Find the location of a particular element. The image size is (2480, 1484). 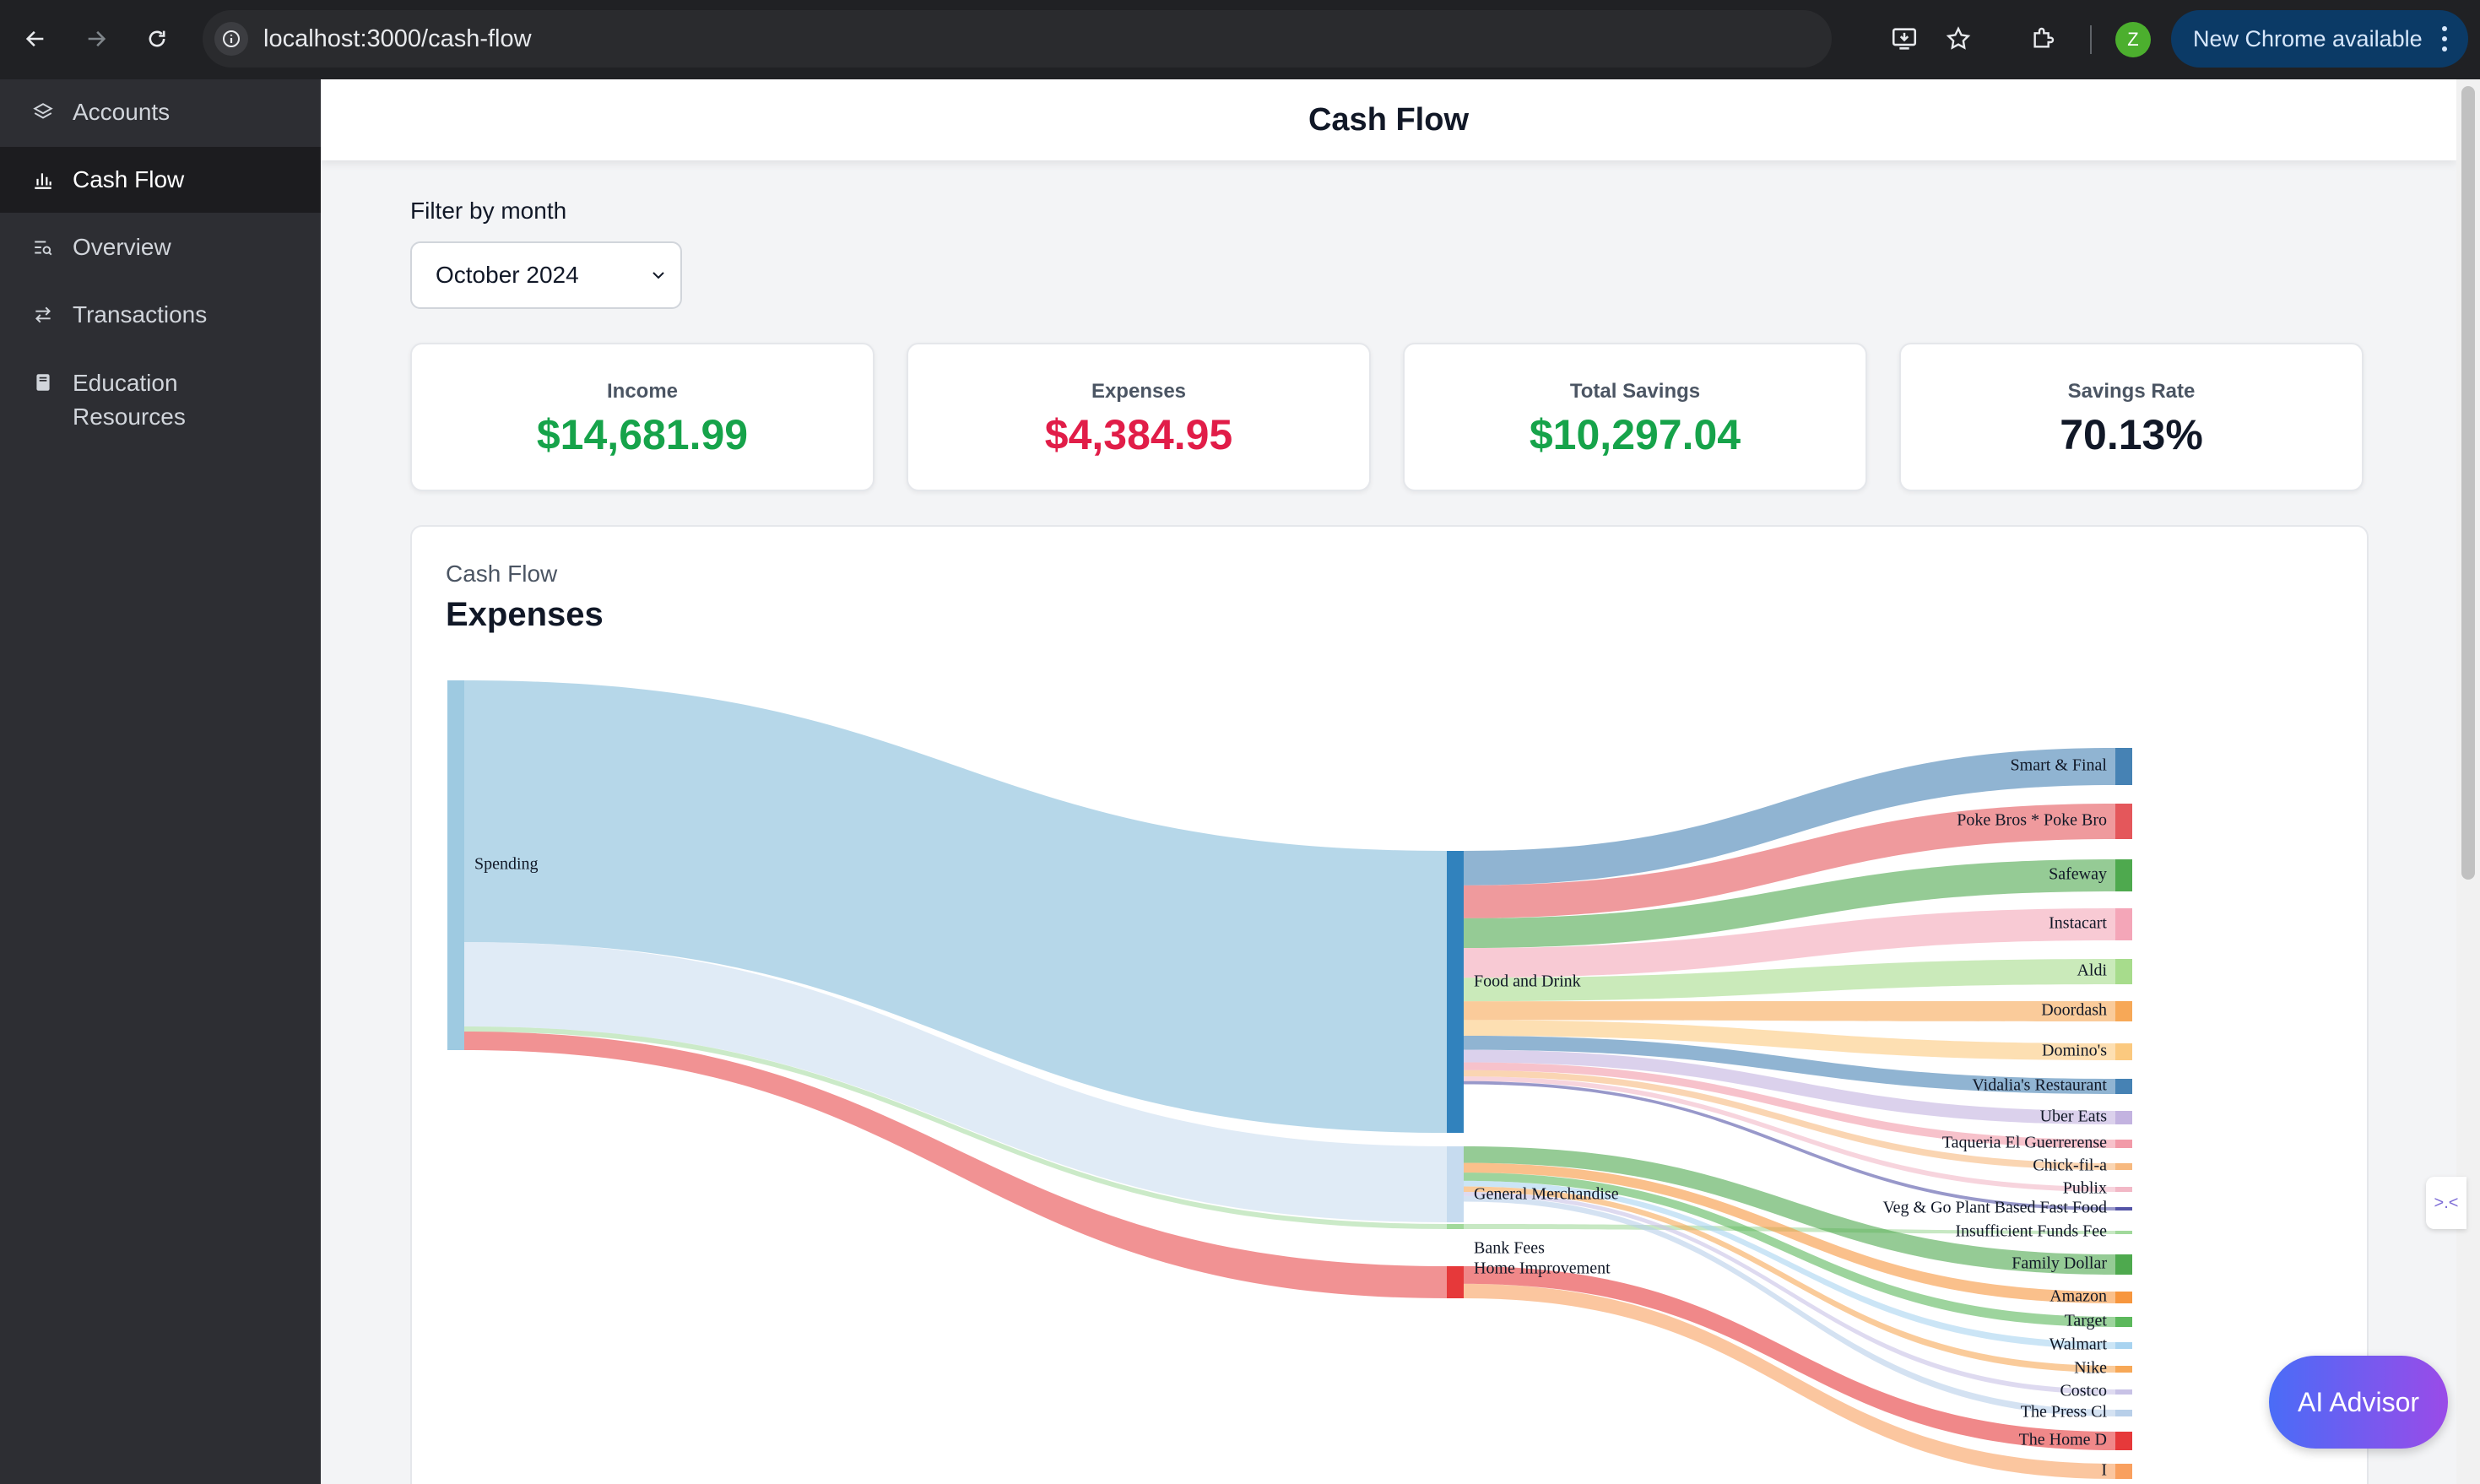

sankey-label-general-merchandise: General Merchandise is located at coordinates (1546, 1194).